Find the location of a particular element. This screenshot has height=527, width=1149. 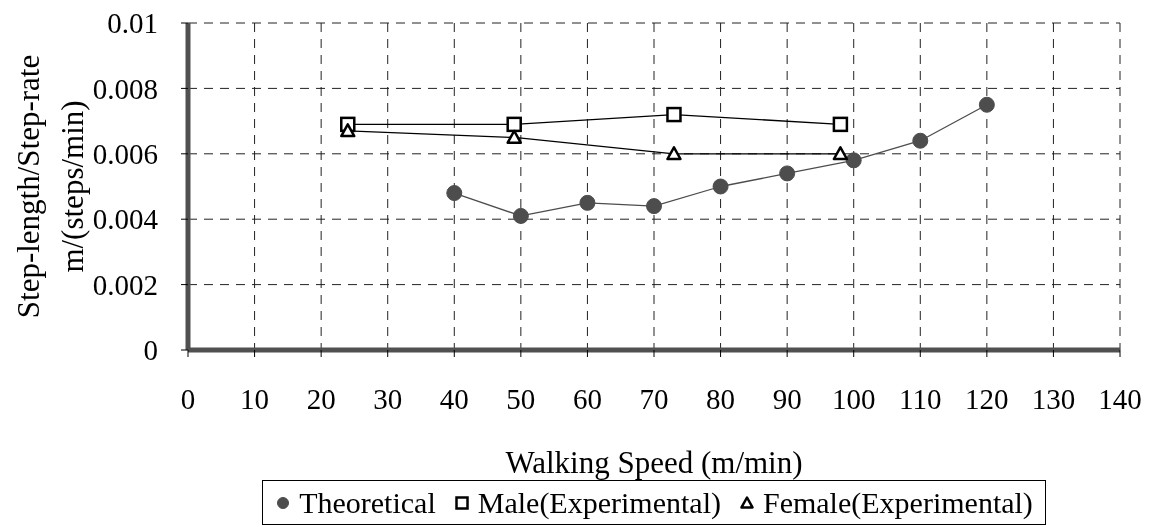

y-tick-label: 0.002 is located at coordinates (125, 284).